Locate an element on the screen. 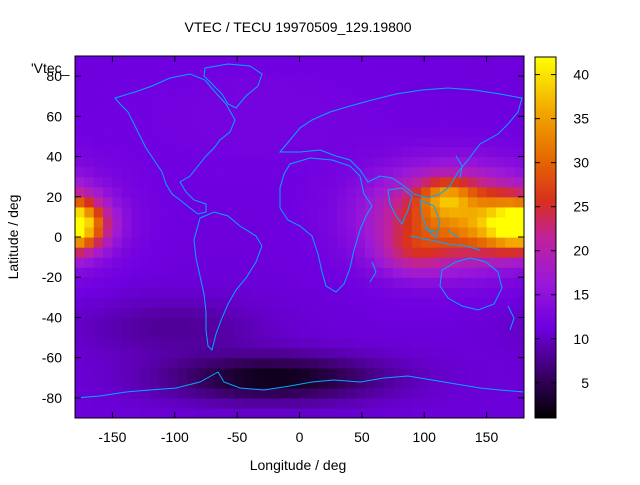 Image resolution: width=640 pixels, height=485 pixels. y-tick-label: 40 is located at coordinates (54, 157).